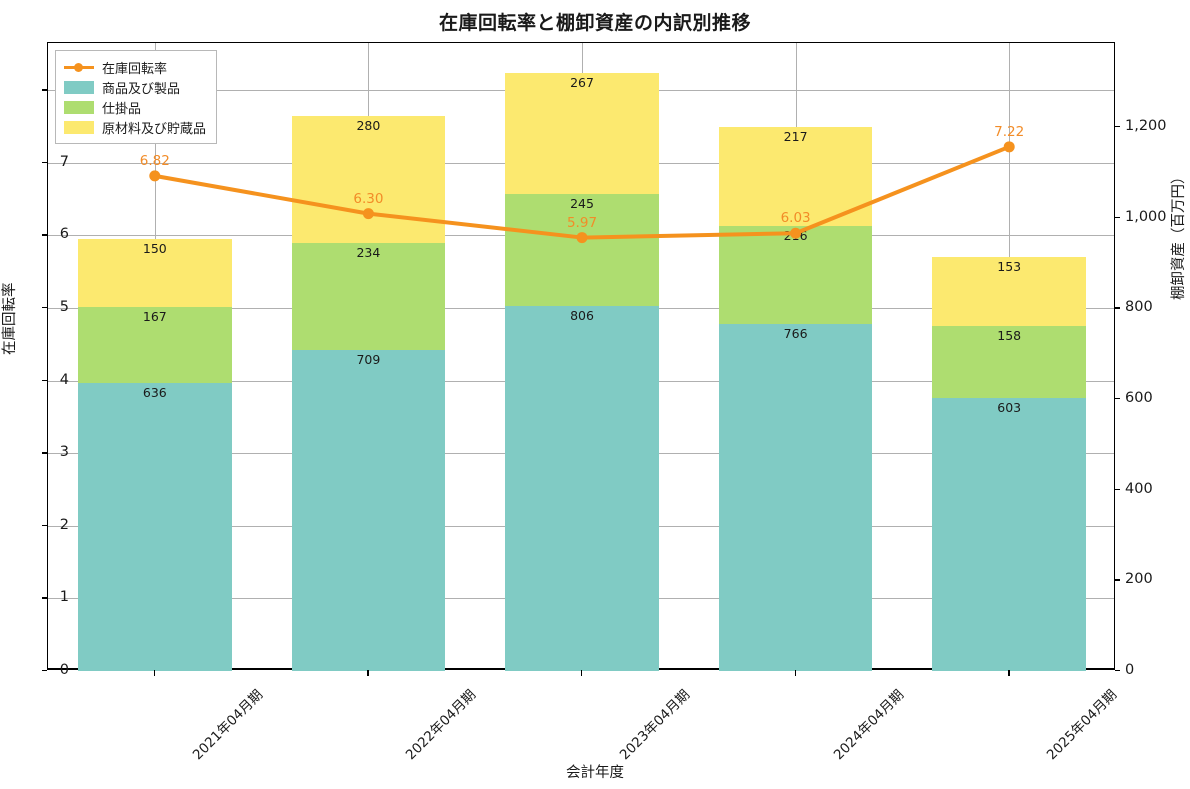  What do you see at coordinates (64, 379) in the screenshot?
I see `y-axis-left-tick-label: 4` at bounding box center [64, 379].